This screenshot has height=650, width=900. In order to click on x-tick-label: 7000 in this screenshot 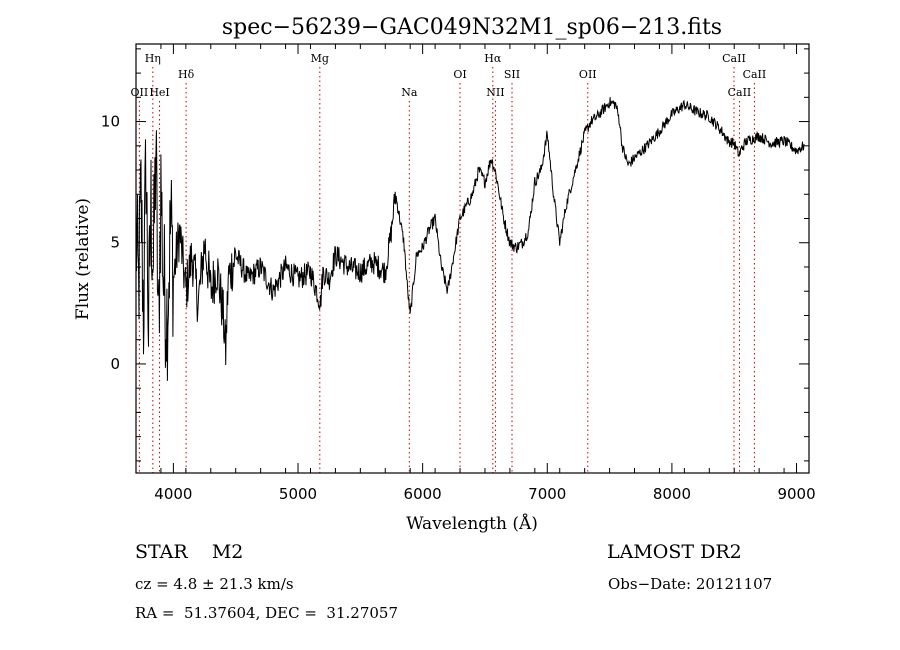, I will do `click(547, 494)`.